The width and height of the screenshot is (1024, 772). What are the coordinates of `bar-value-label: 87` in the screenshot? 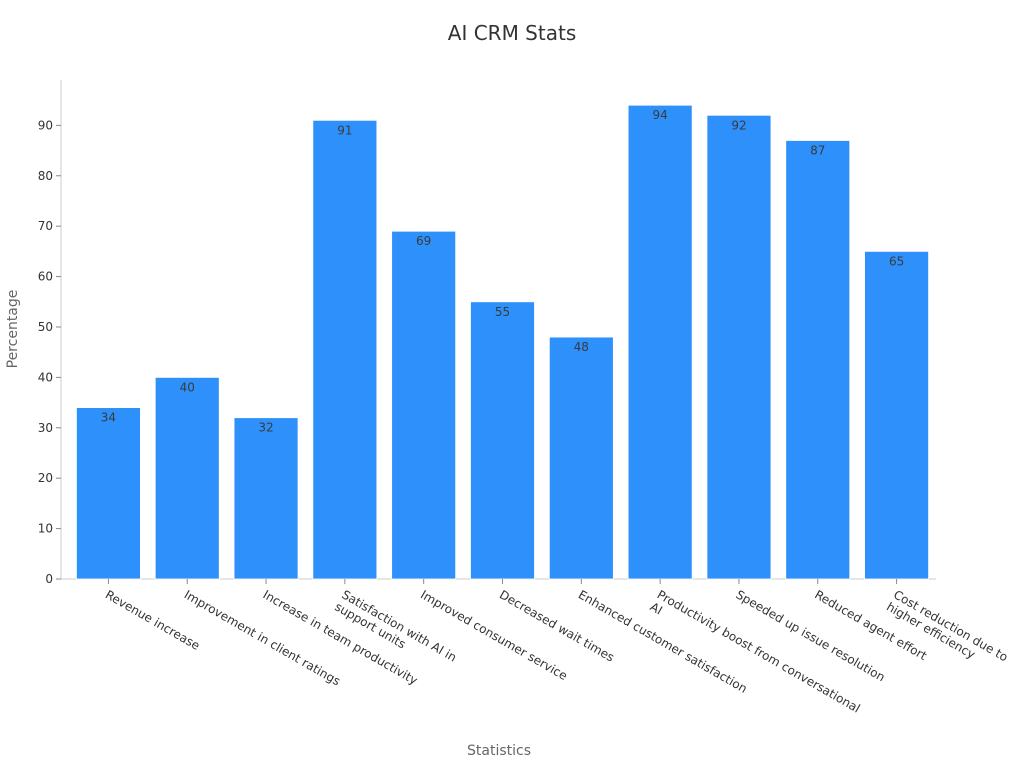 It's located at (817, 150).